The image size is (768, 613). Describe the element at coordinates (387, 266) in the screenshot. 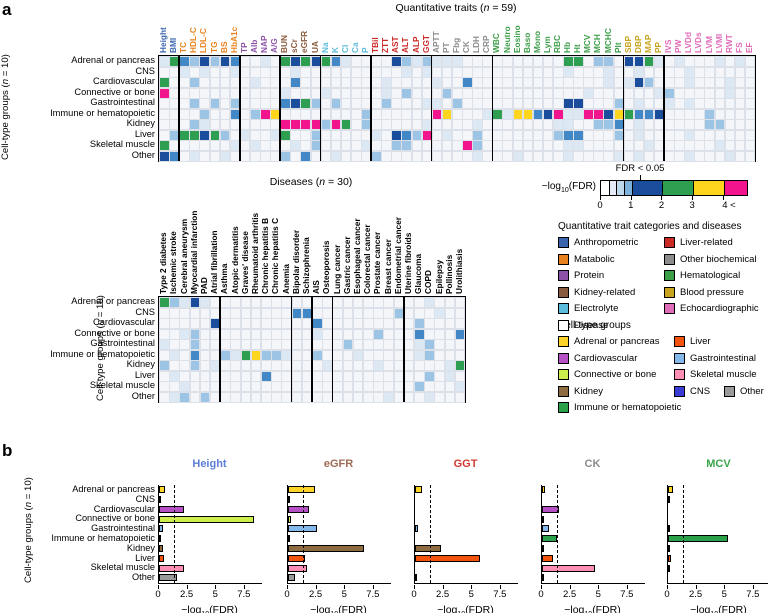

I see `disease-column-label: Breast cancer` at that location.